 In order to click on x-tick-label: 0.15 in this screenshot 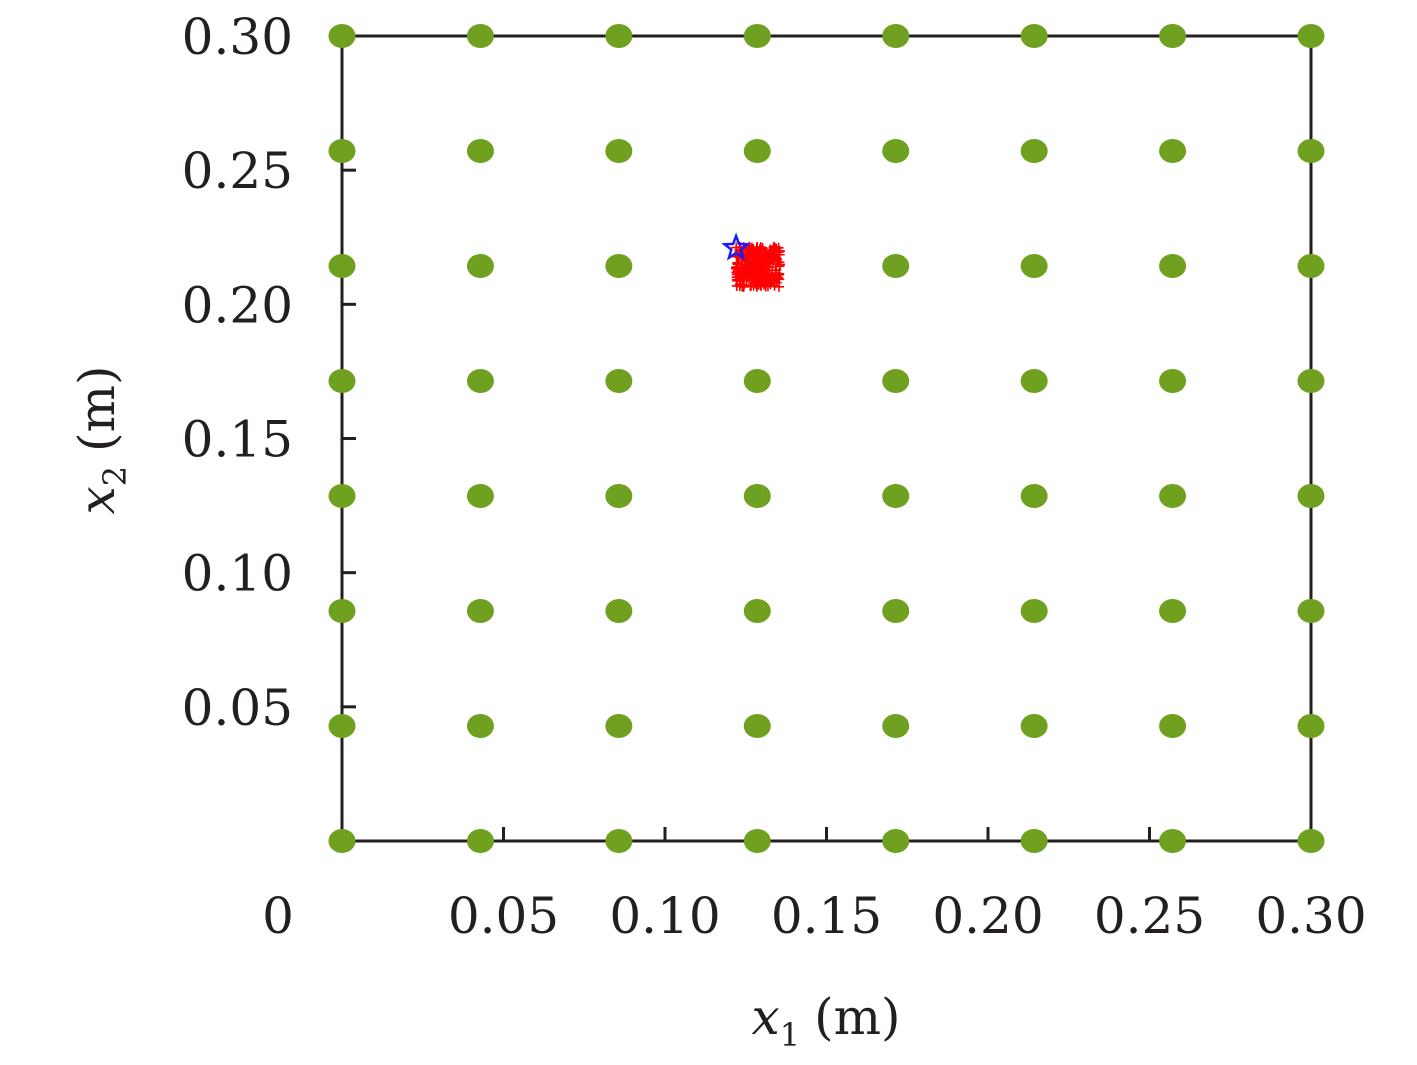, I will do `click(826, 916)`.